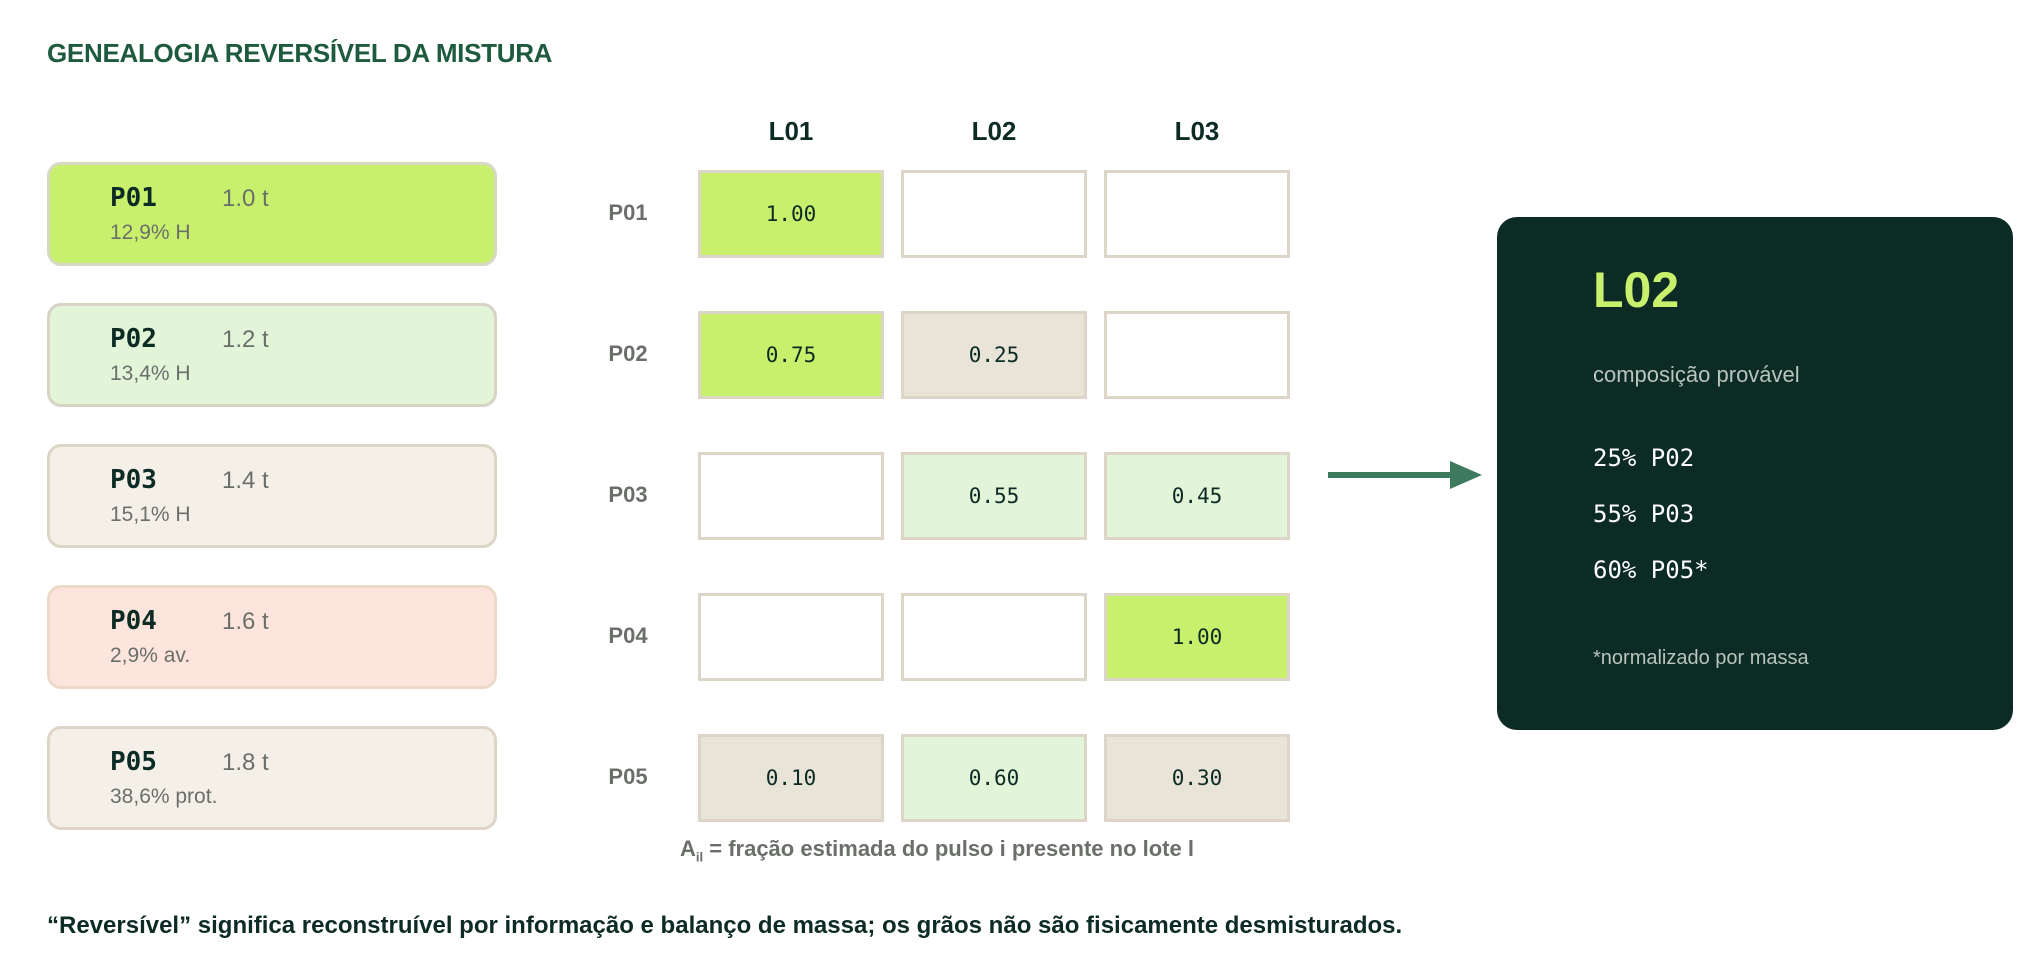 The height and width of the screenshot is (953, 2042). Describe the element at coordinates (994, 496) in the screenshot. I see `matrix-cell: 0.55` at that location.